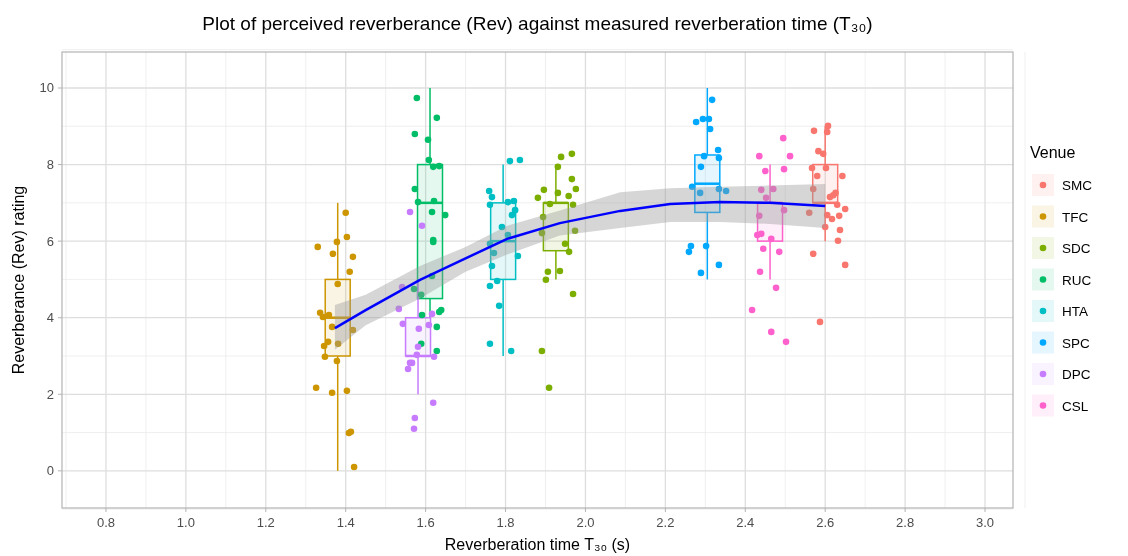 The image size is (1128, 556). What do you see at coordinates (745, 522) in the screenshot?
I see `x-tick-label: 2.4` at bounding box center [745, 522].